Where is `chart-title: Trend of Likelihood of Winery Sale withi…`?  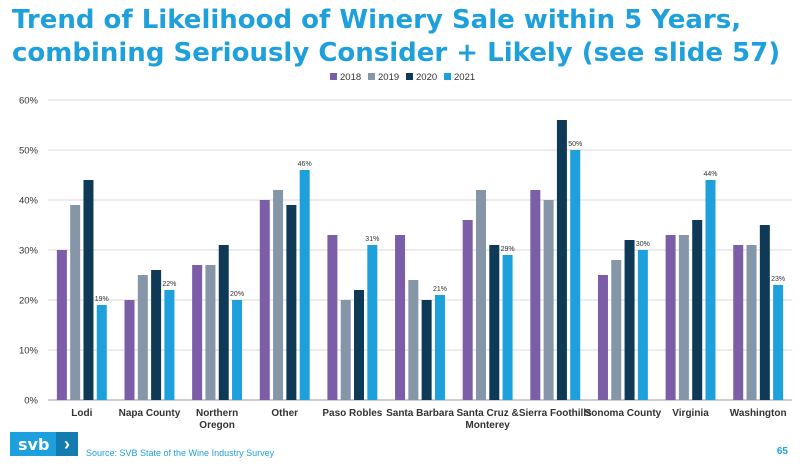
chart-title: Trend of Likelihood of Winery Sale withi… is located at coordinates (396, 36).